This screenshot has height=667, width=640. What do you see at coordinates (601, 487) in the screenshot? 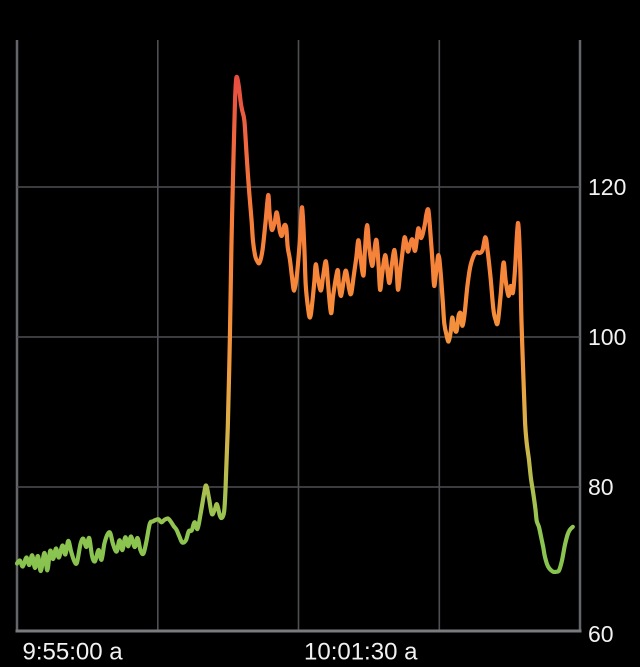
I see `y-axis-label-80: 80` at bounding box center [601, 487].